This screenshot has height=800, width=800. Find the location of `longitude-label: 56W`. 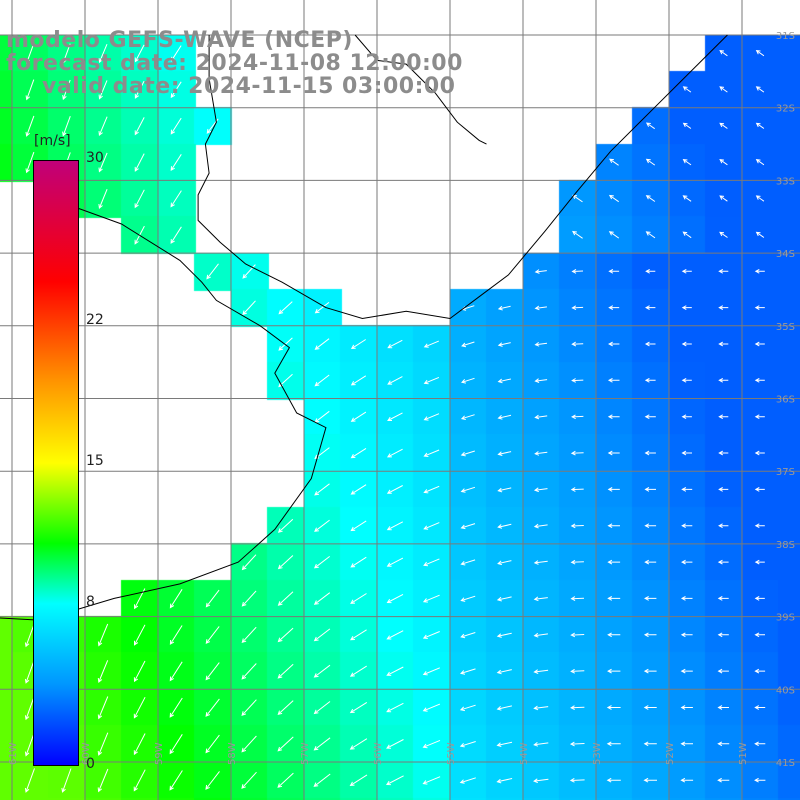

longitude-label: 56W is located at coordinates (378, 753).